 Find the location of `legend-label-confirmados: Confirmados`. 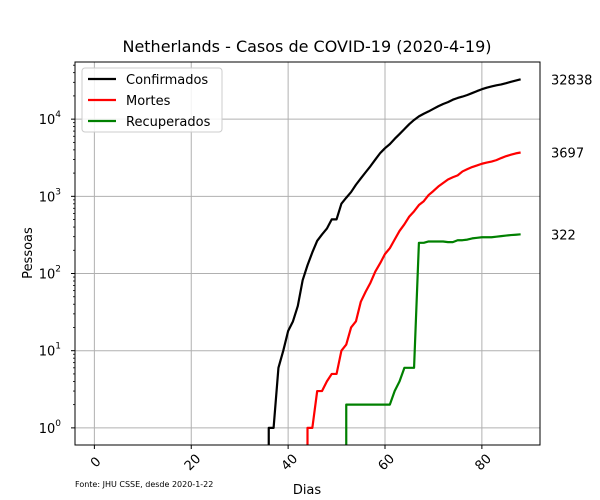

legend-label-confirmados: Confirmados is located at coordinates (167, 80).